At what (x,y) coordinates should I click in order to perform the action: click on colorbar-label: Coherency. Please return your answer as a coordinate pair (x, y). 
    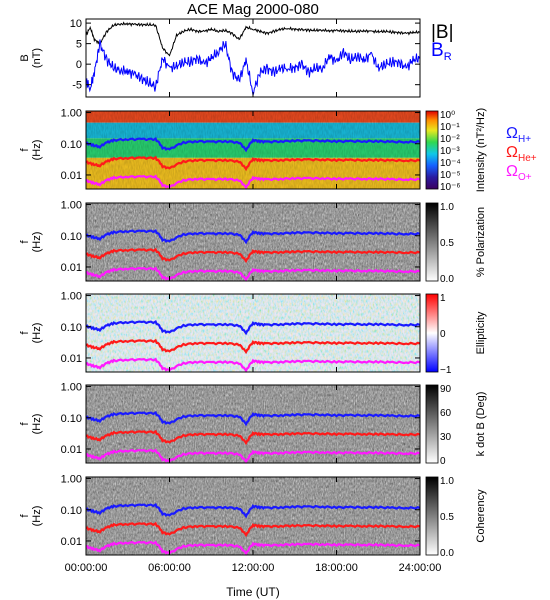
    Looking at the image, I should click on (481, 516).